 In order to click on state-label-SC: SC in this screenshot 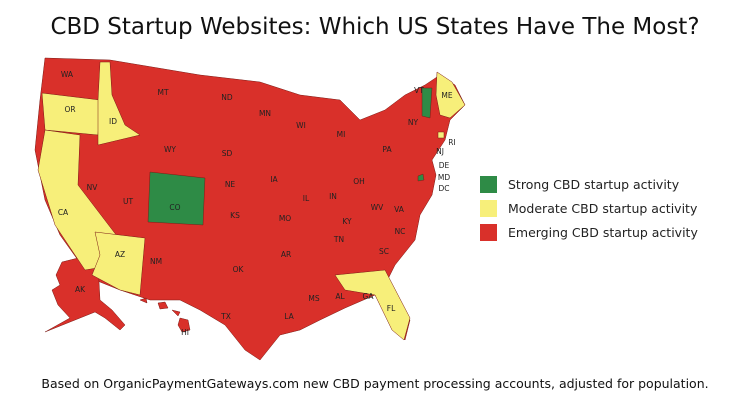, I will do `click(384, 251)`.